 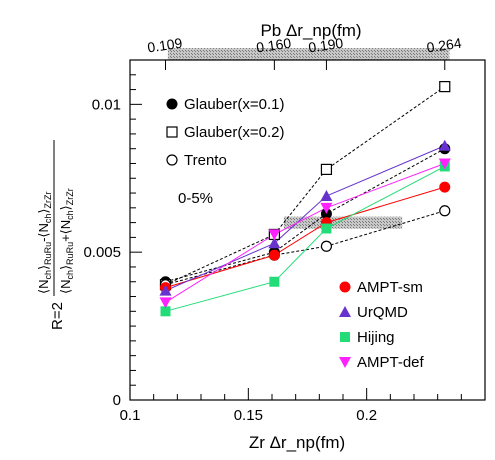 I want to click on legend-label: AMPT-def, so click(x=391, y=362).